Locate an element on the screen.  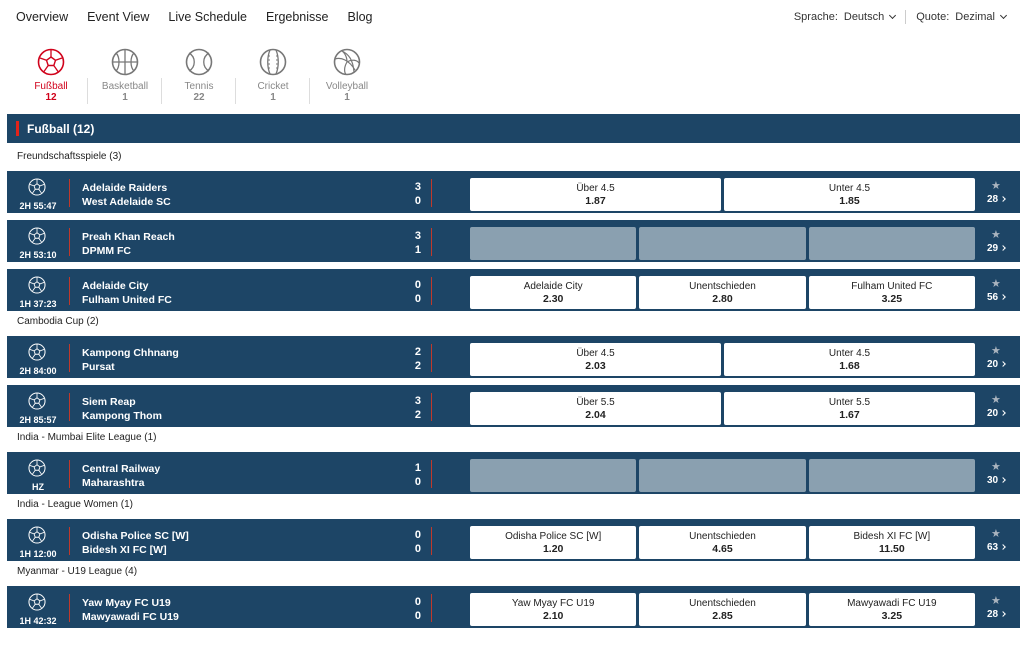
nav-link-live-schedule: Live Schedule is located at coordinates (207, 17).